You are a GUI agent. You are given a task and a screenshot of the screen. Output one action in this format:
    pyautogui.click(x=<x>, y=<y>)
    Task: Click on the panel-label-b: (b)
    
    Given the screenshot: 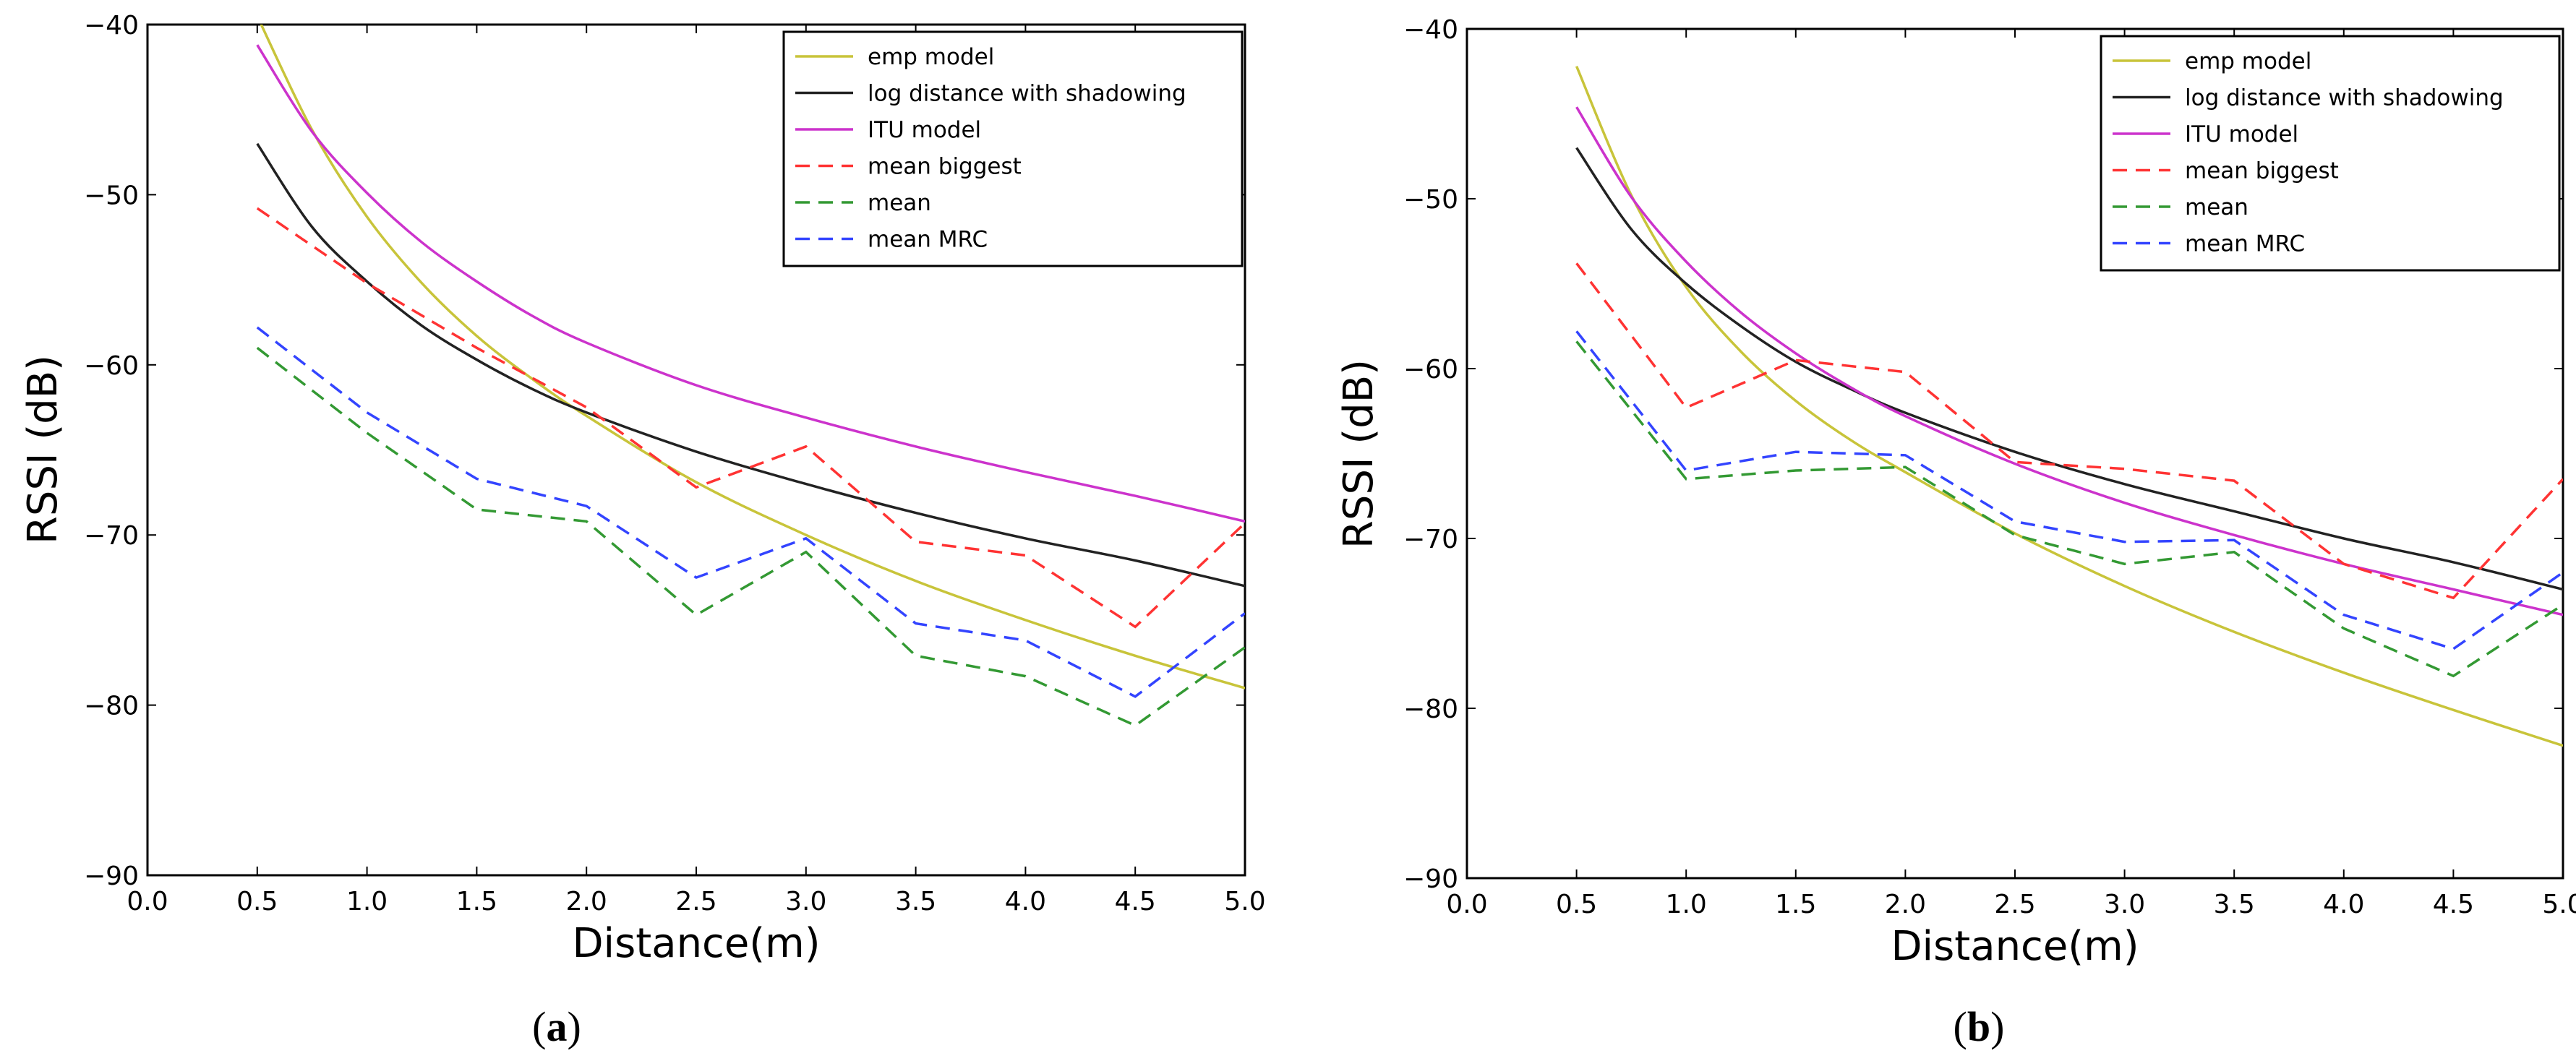 What is the action you would take?
    pyautogui.click(x=1979, y=1027)
    